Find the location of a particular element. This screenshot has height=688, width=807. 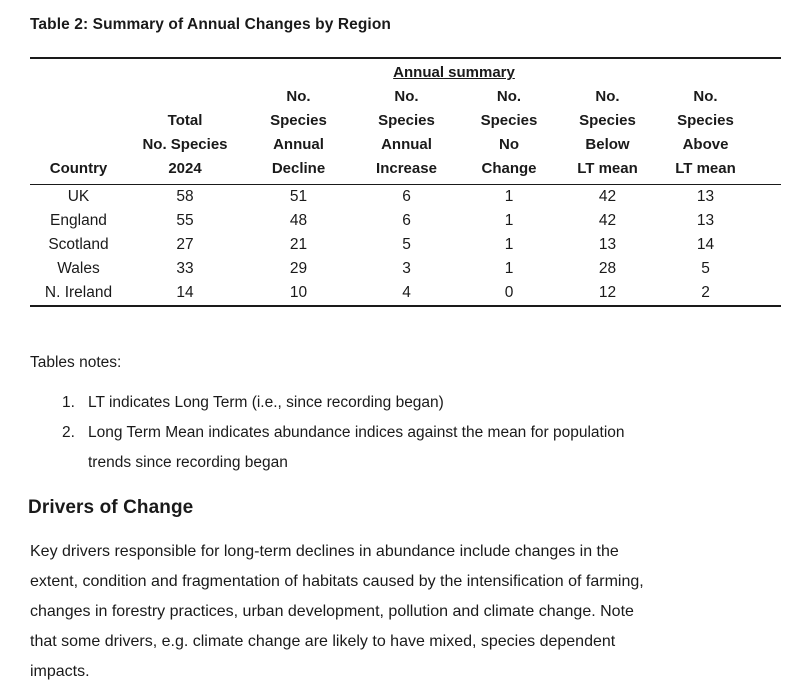

value-cell: 48 is located at coordinates (298, 220).